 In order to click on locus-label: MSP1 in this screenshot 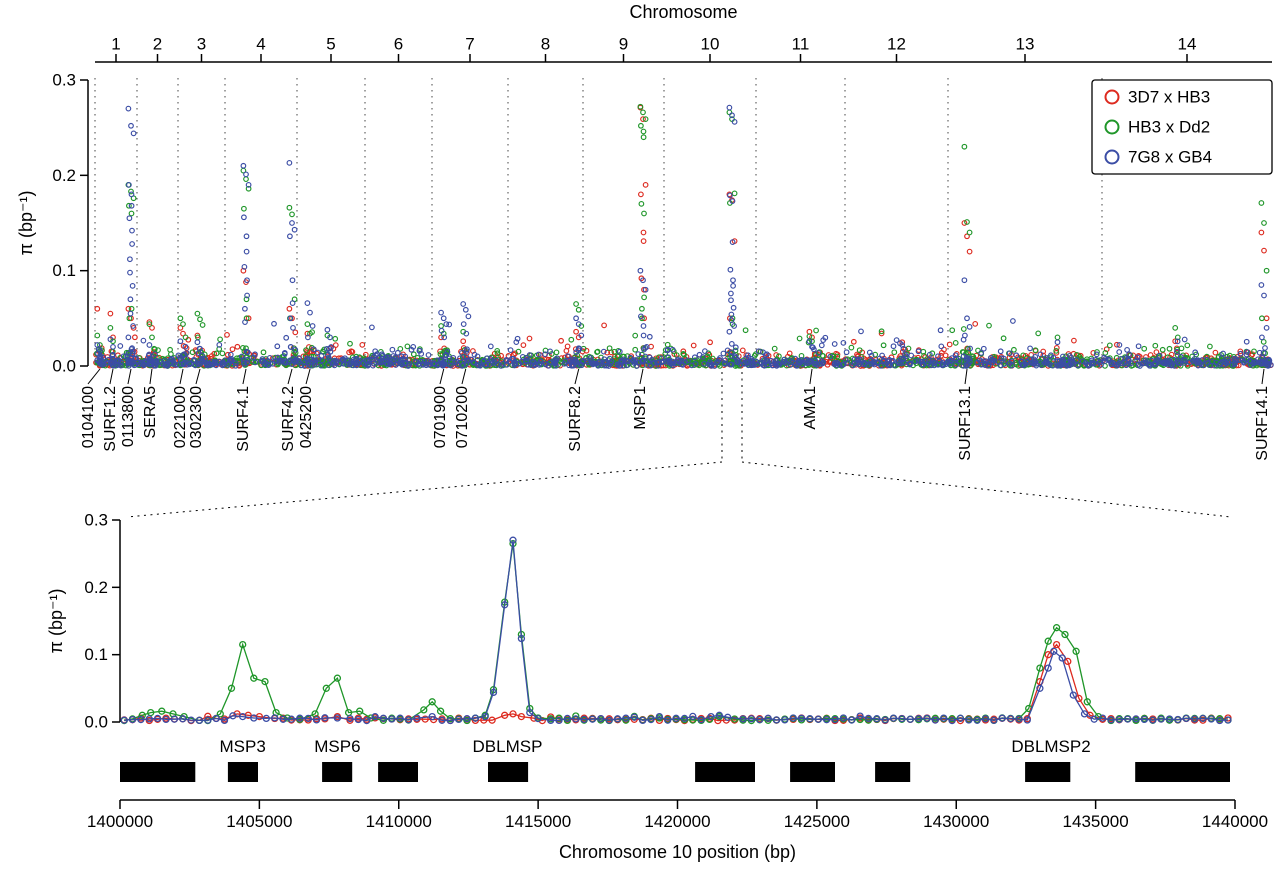, I will do `click(640, 408)`.